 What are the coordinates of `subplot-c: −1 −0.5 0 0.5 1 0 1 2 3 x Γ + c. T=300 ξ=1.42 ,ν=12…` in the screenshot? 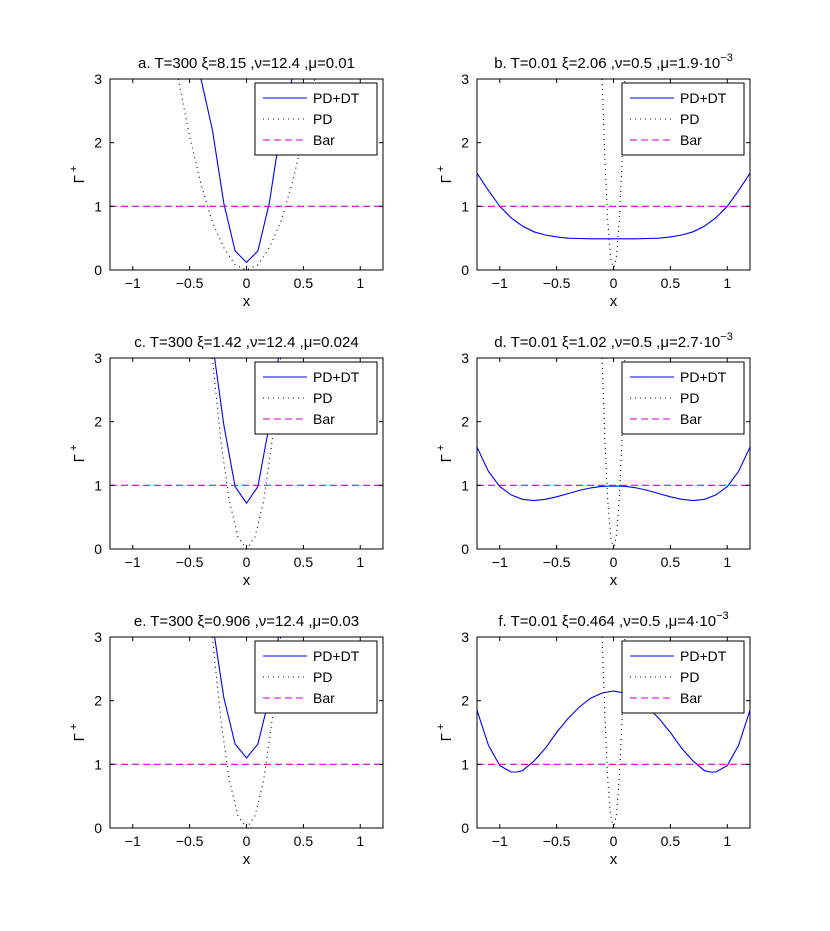 It's located at (226, 461).